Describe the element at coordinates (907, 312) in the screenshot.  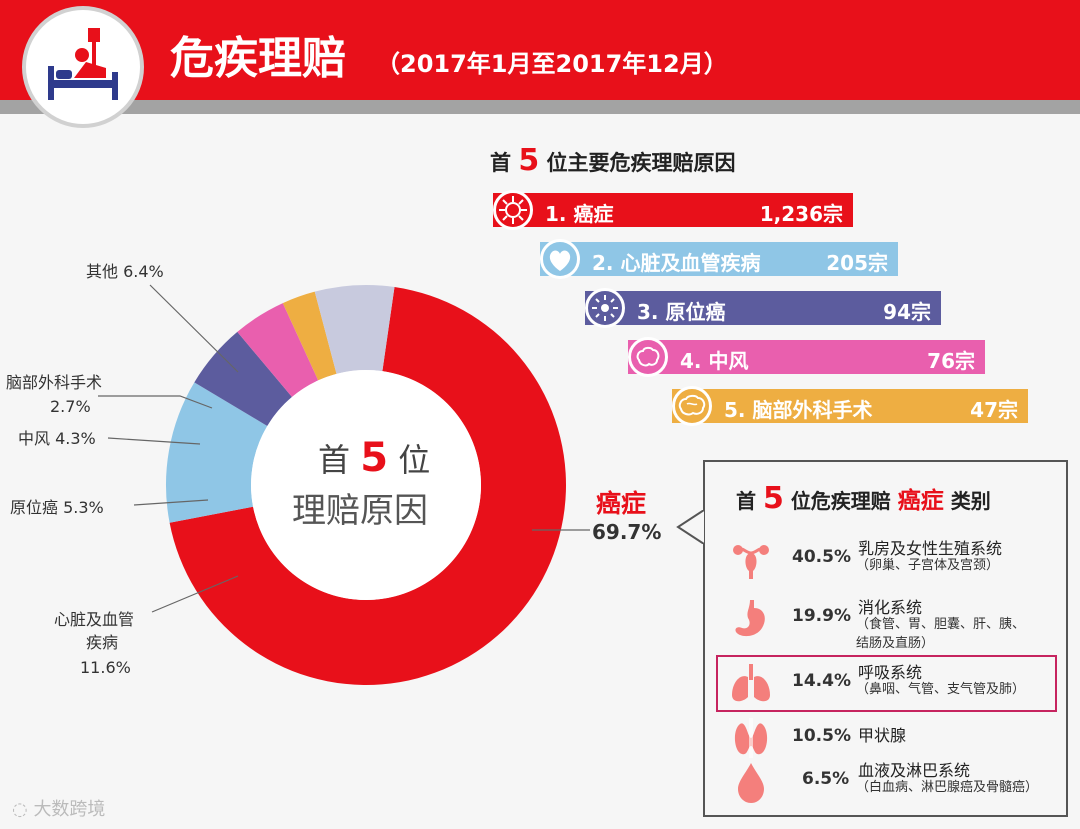
I see `bar-count: 94宗` at that location.